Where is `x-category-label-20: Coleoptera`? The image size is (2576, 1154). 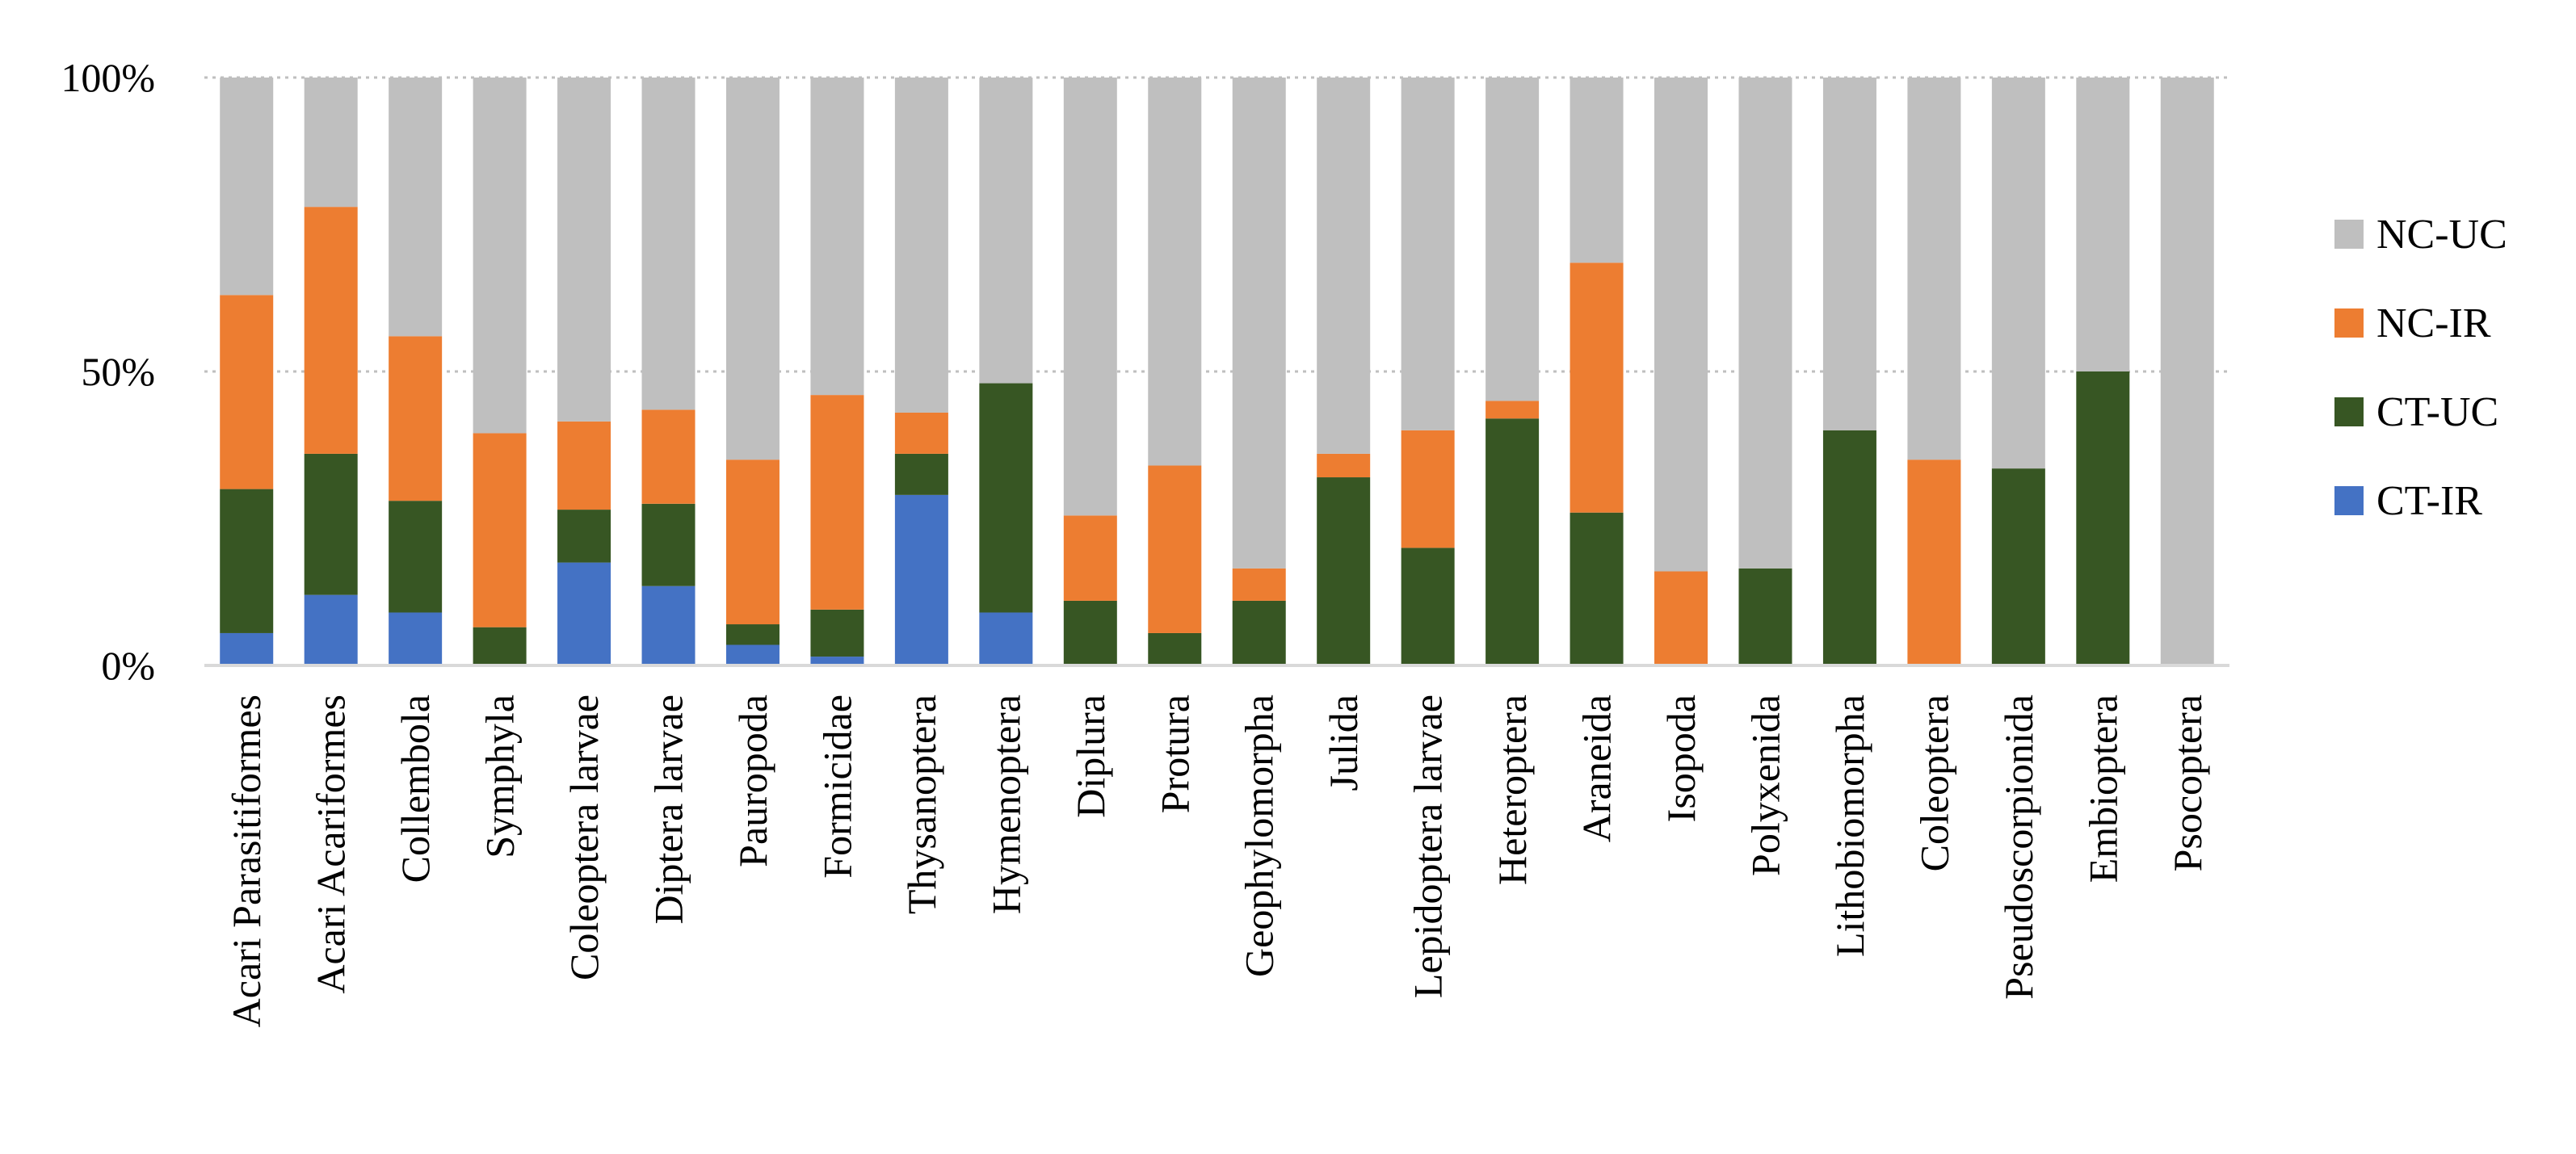
x-category-label-20: Coleoptera is located at coordinates (1934, 782).